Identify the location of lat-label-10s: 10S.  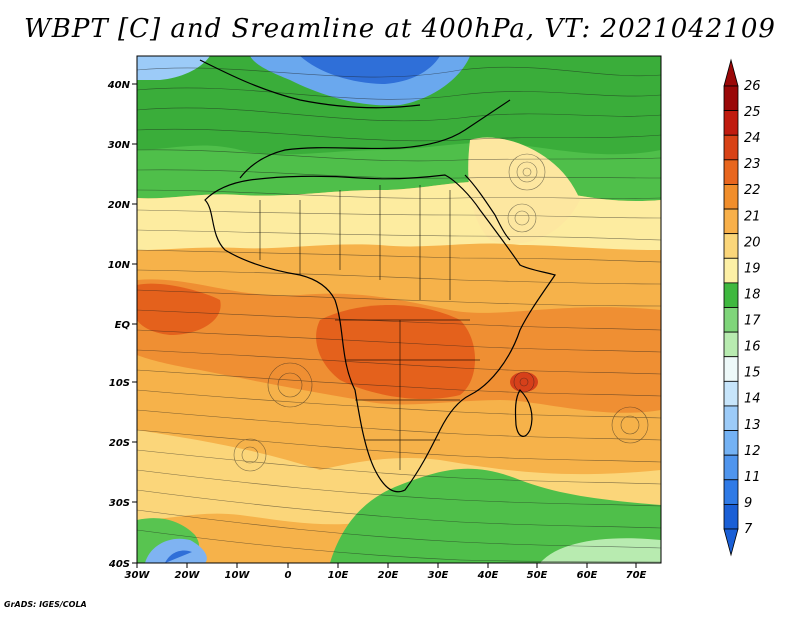
(119, 383).